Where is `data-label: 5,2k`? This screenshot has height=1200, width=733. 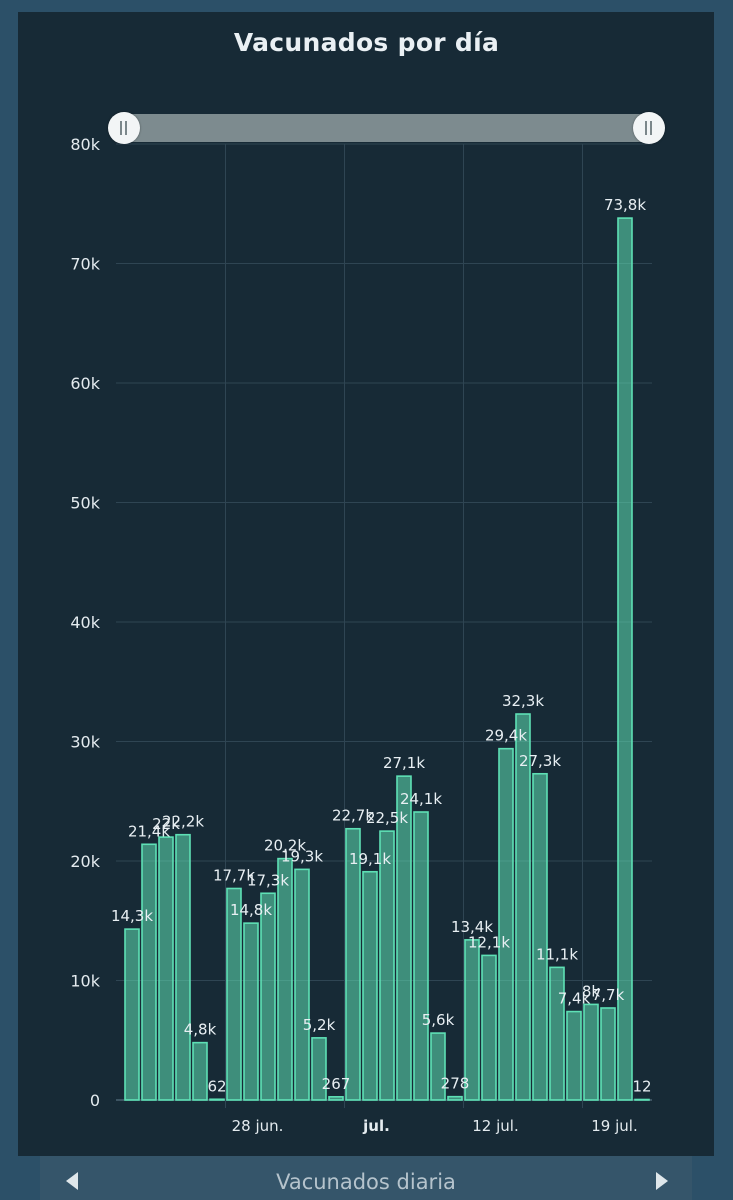 data-label: 5,2k is located at coordinates (319, 1025).